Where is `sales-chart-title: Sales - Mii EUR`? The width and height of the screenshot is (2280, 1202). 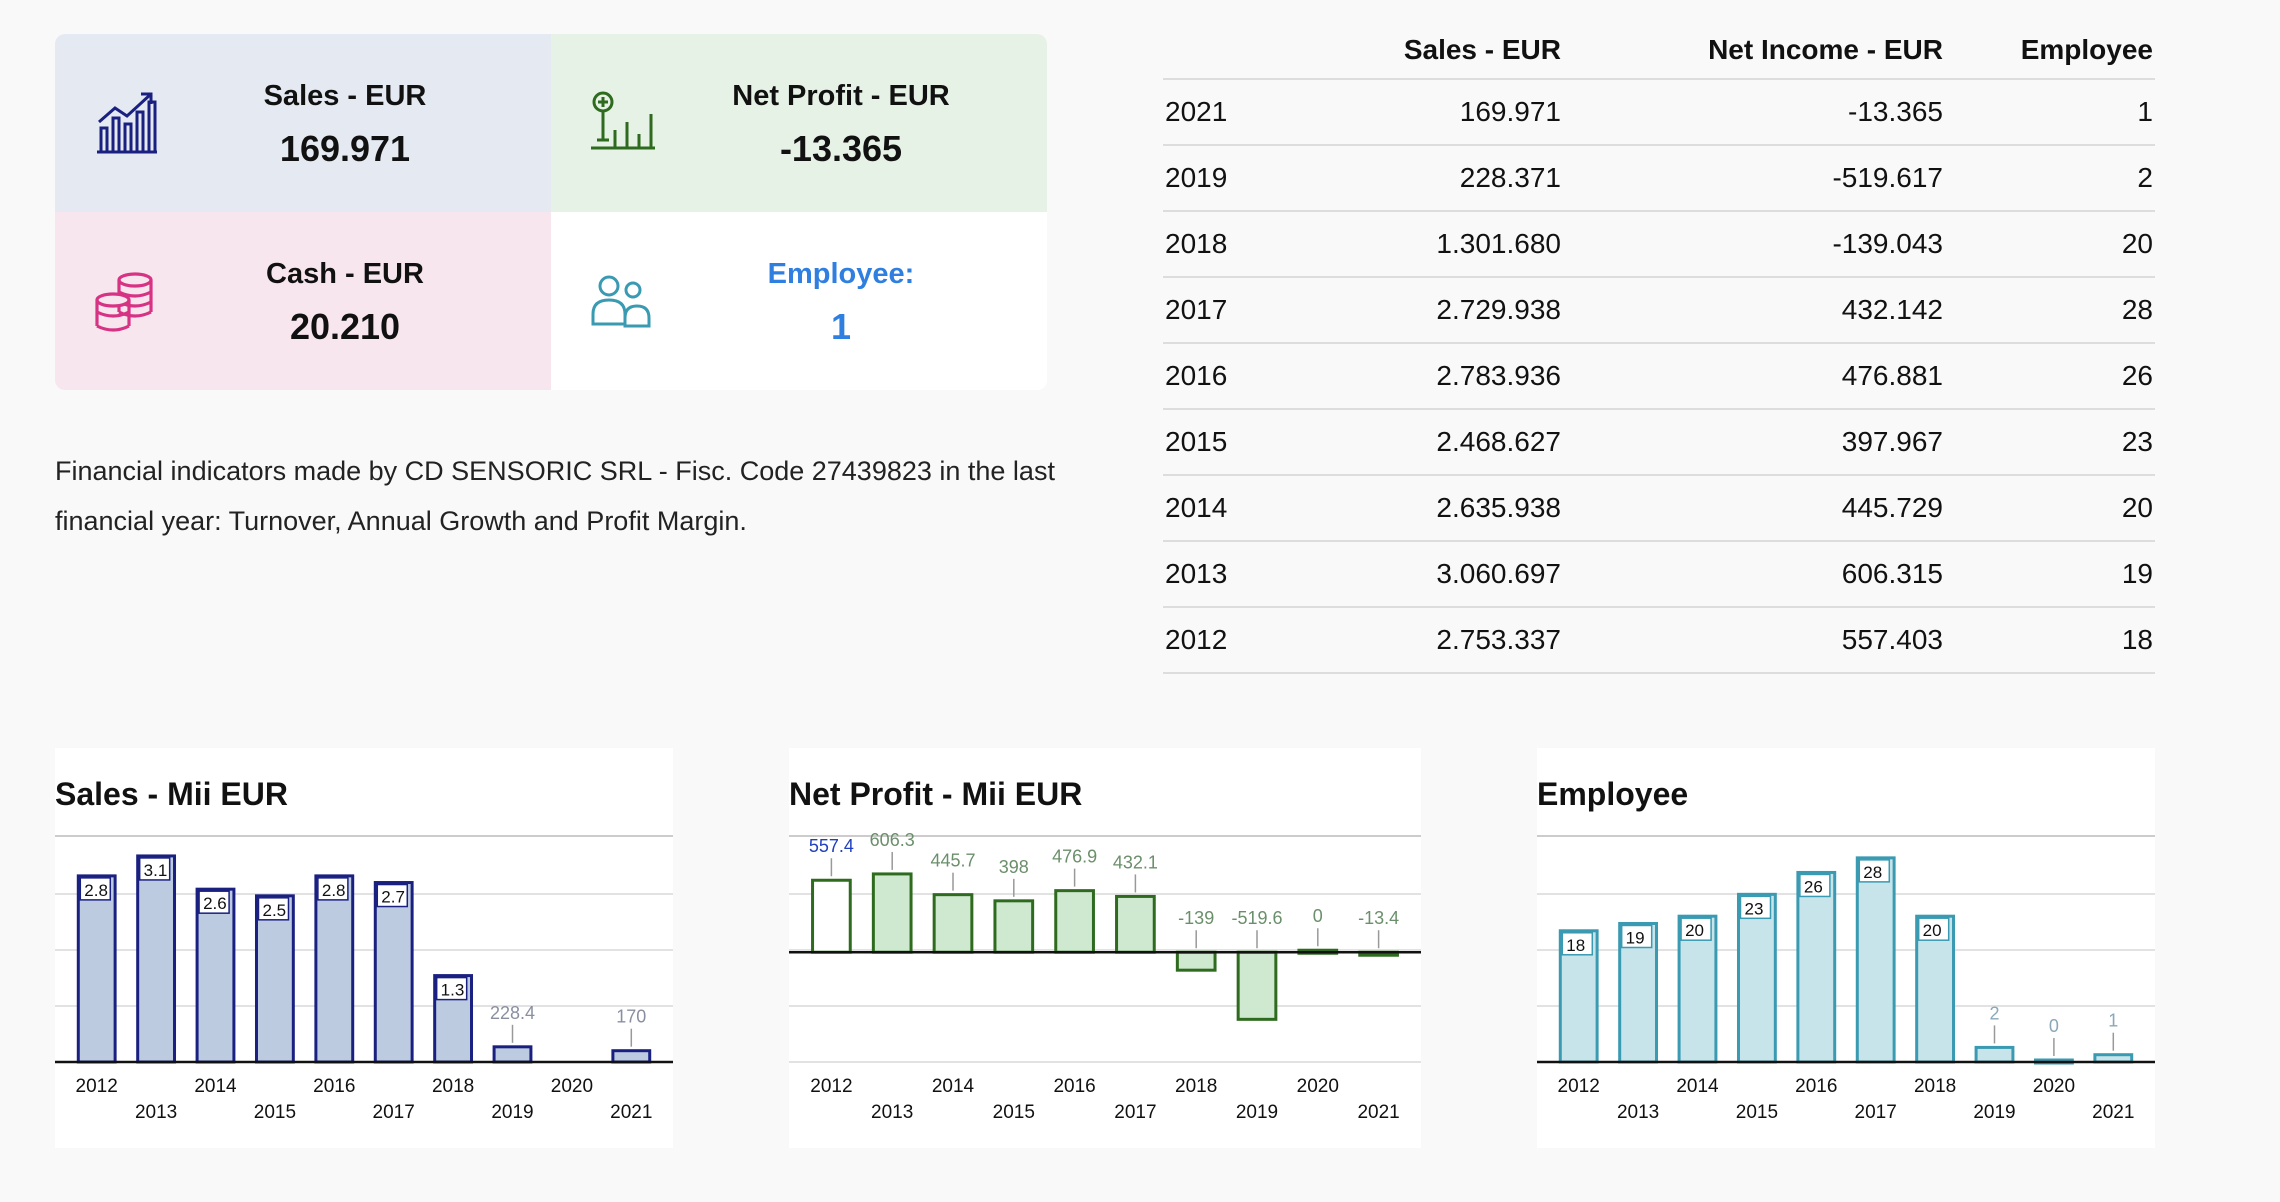 sales-chart-title: Sales - Mii EUR is located at coordinates (171, 794).